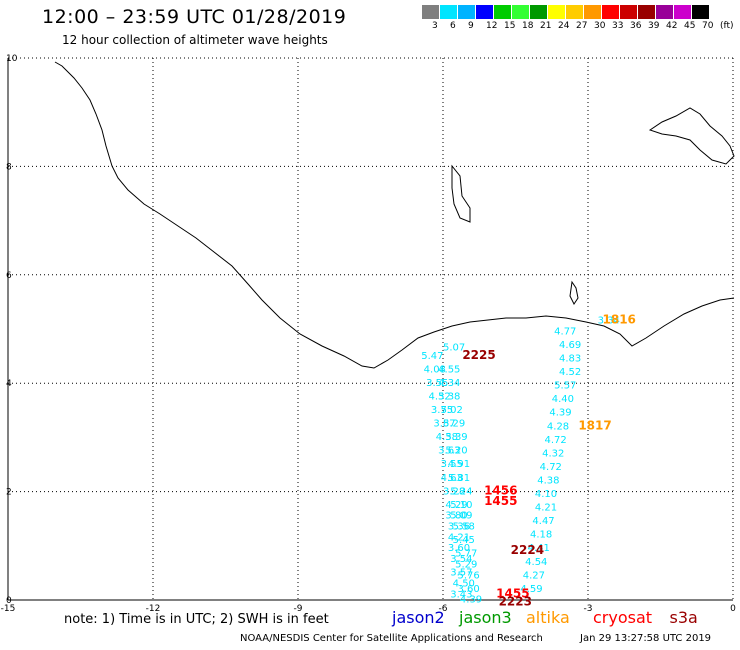 The width and height of the screenshot is (740, 650). What do you see at coordinates (12, 59) in the screenshot?
I see `y-tick-label: 10` at bounding box center [12, 59].